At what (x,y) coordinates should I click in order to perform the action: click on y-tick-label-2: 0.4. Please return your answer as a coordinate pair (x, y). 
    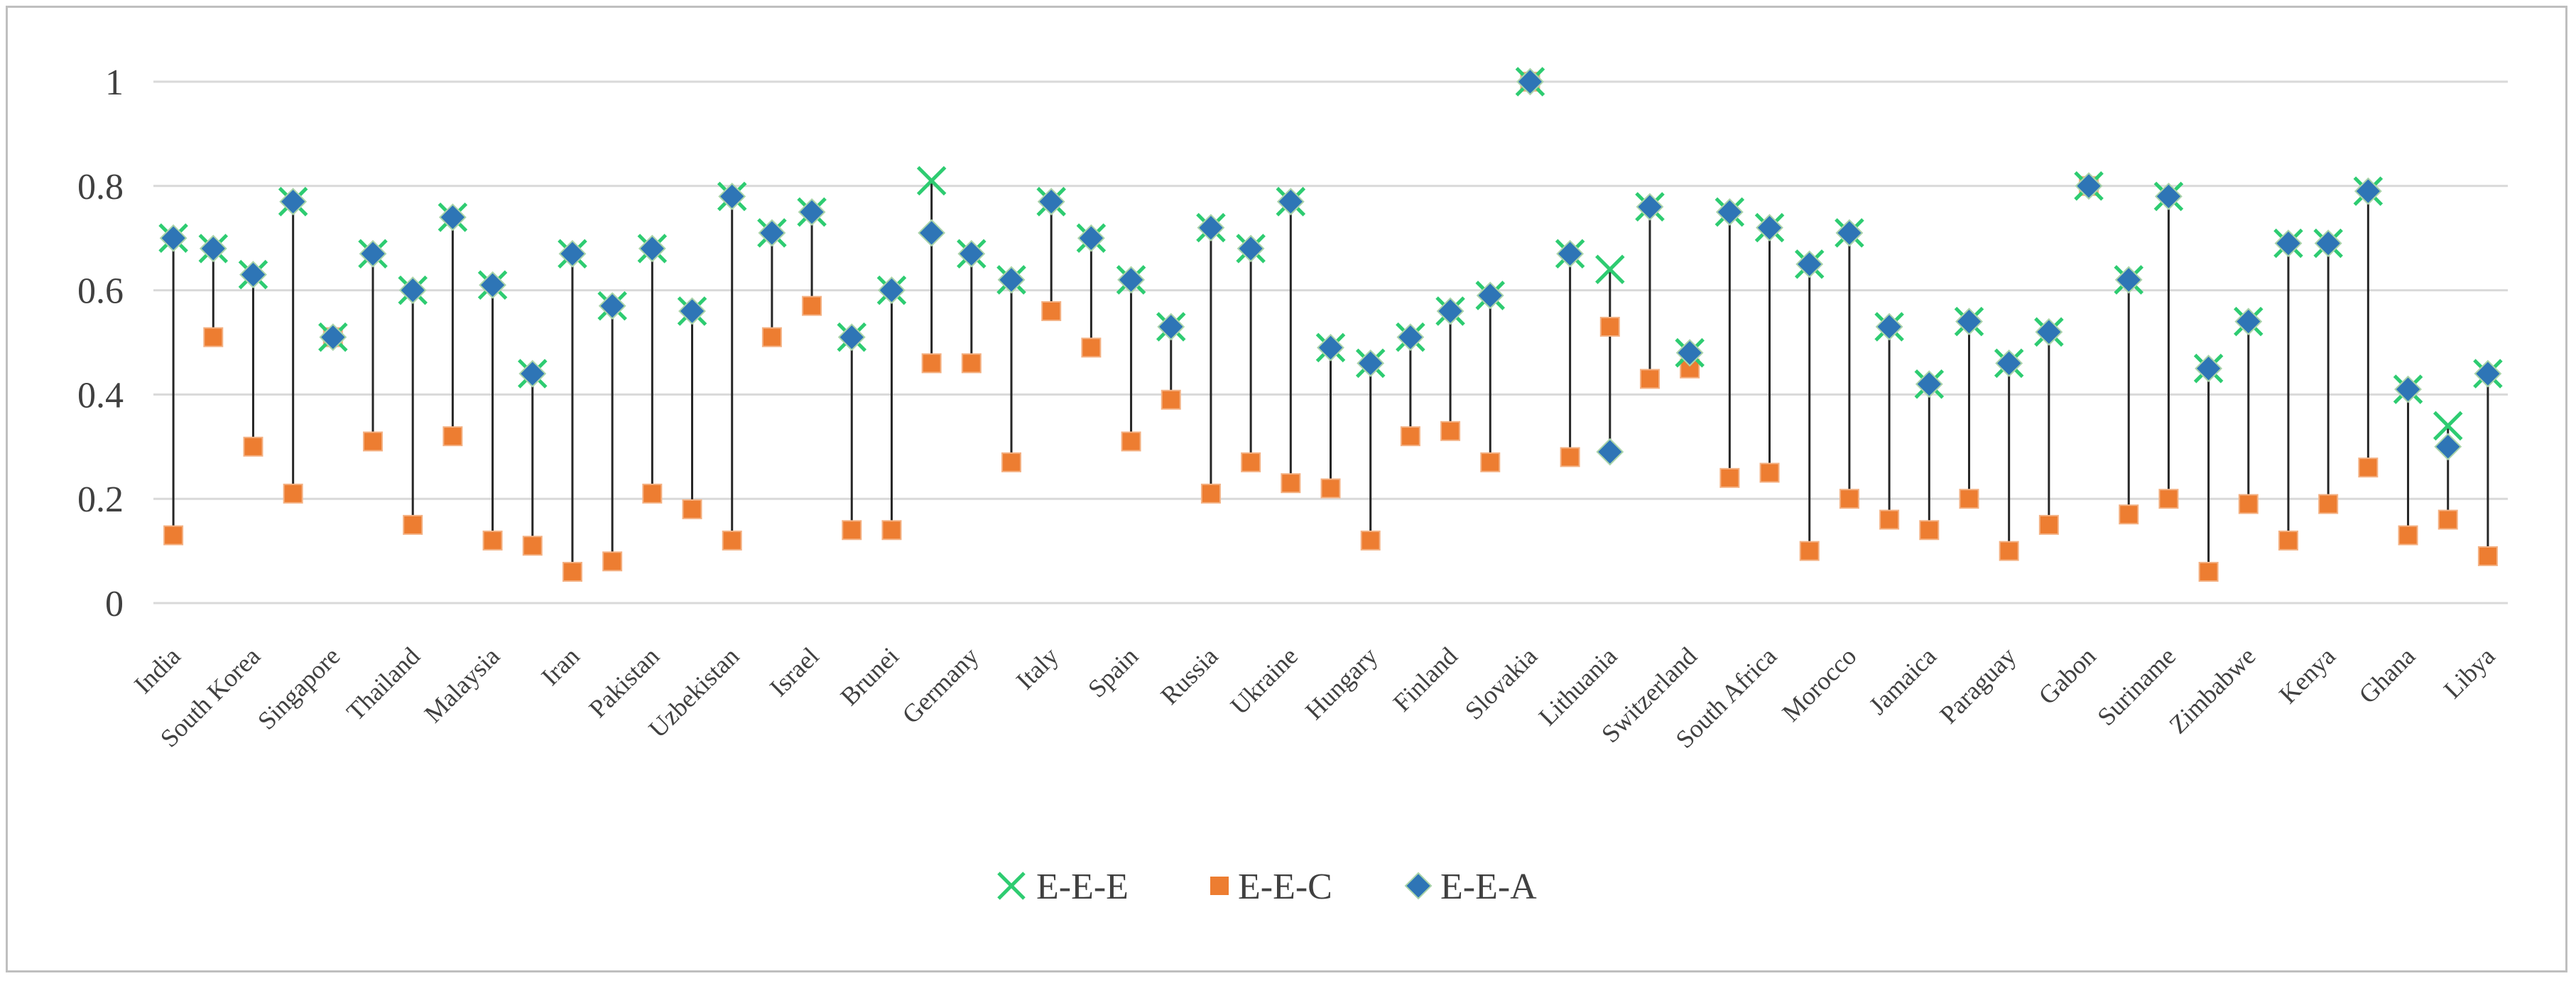
    Looking at the image, I should click on (100, 396).